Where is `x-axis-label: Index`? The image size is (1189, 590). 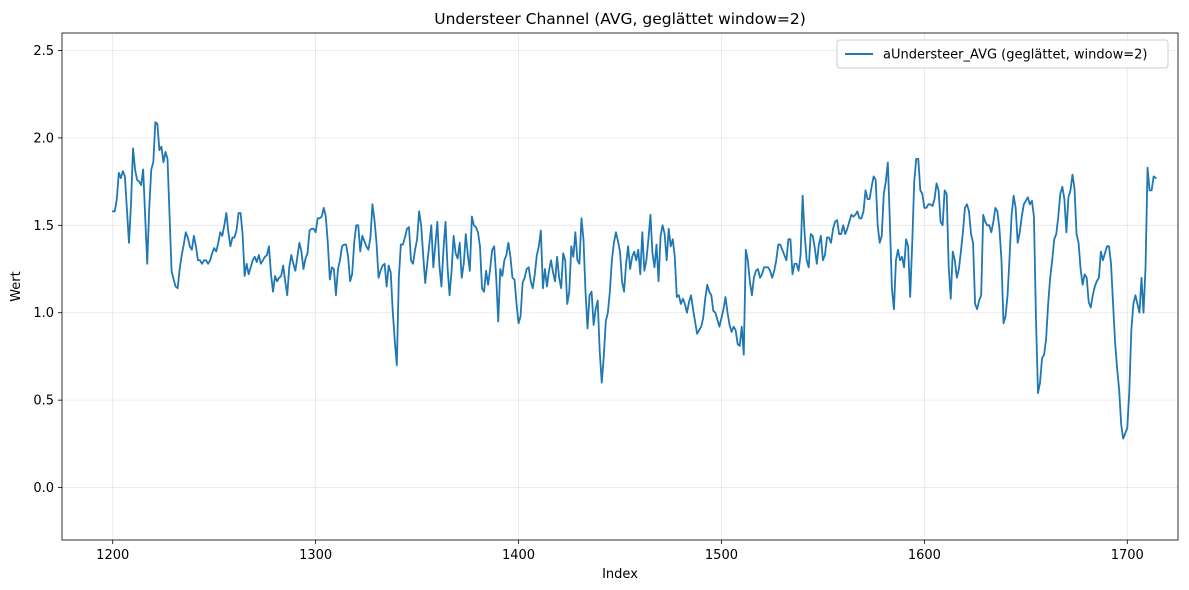
x-axis-label: Index is located at coordinates (620, 574).